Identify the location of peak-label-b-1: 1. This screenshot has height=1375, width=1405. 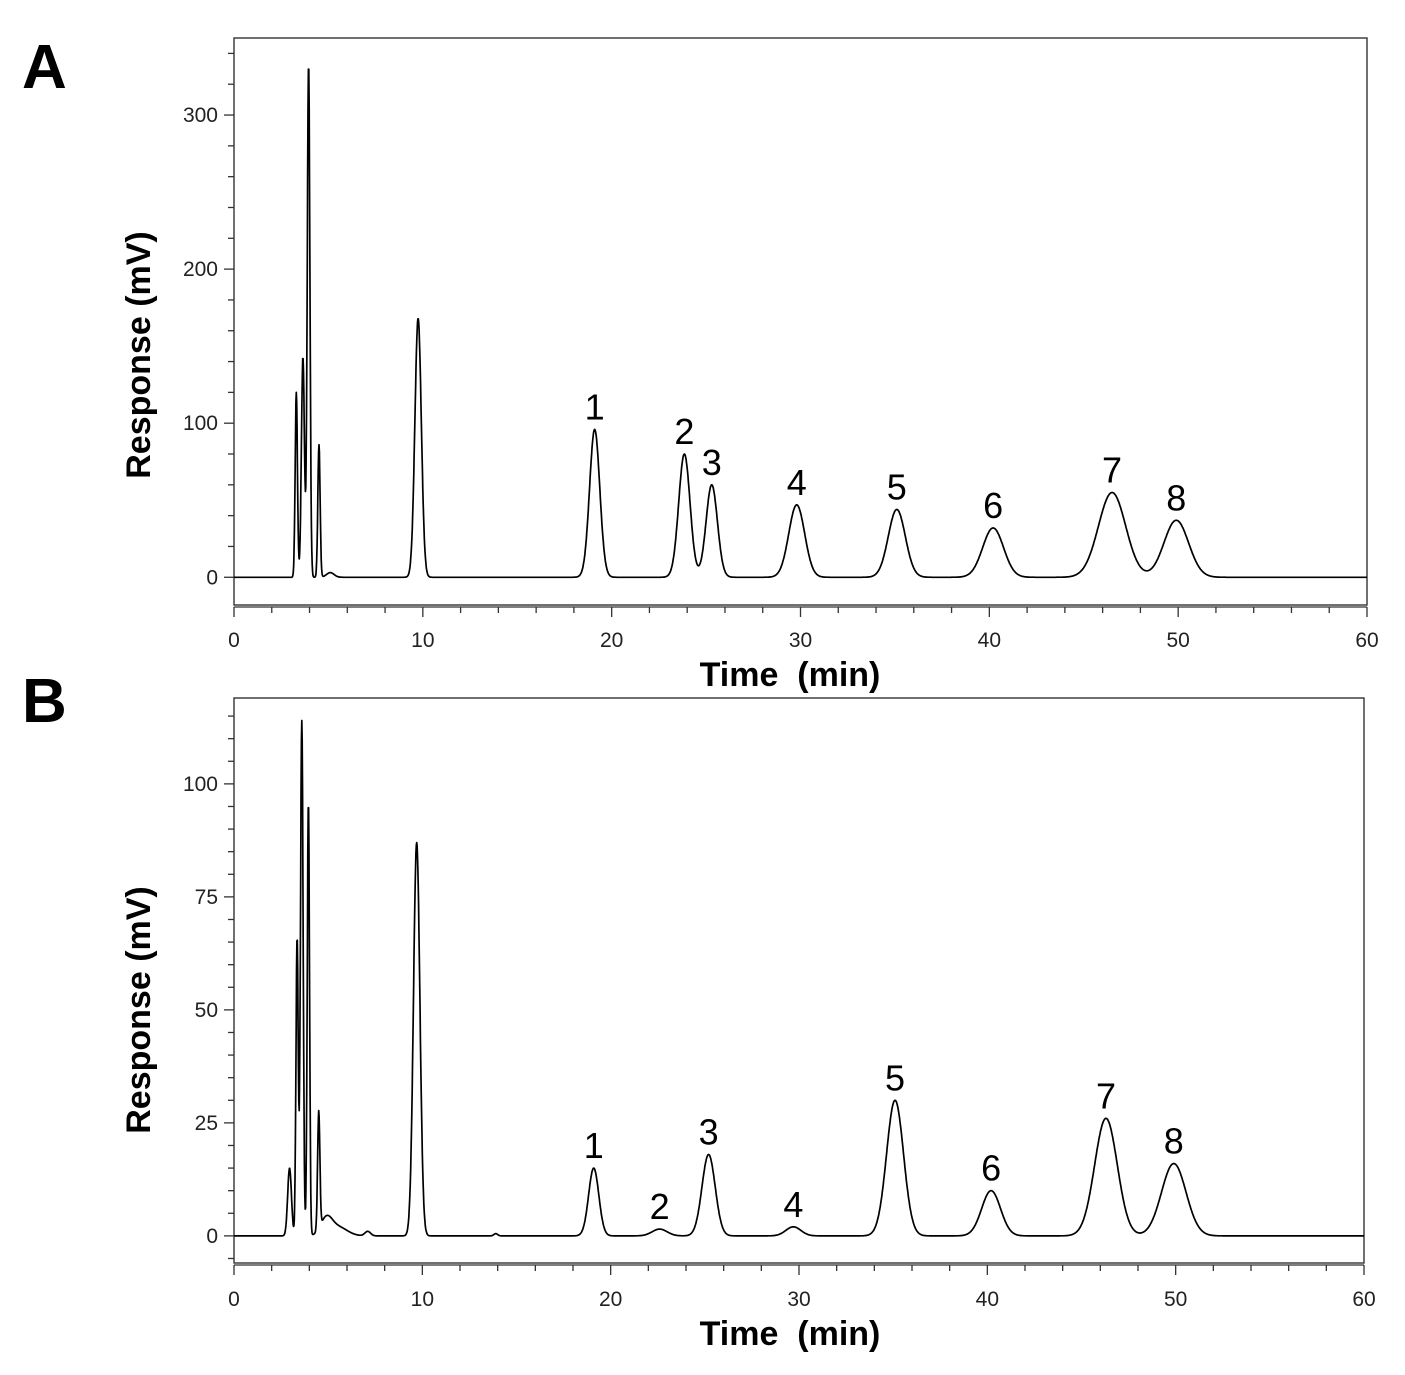
(594, 1145).